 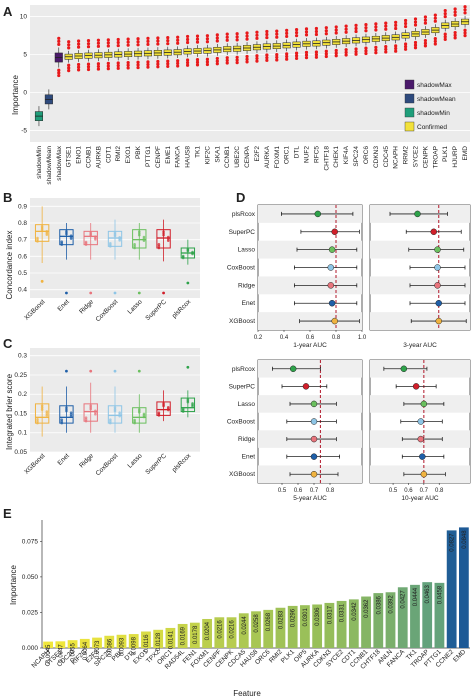 What do you see at coordinates (178, 156) in the screenshot?
I see `x-tick-label: FANCA` at bounding box center [178, 156].